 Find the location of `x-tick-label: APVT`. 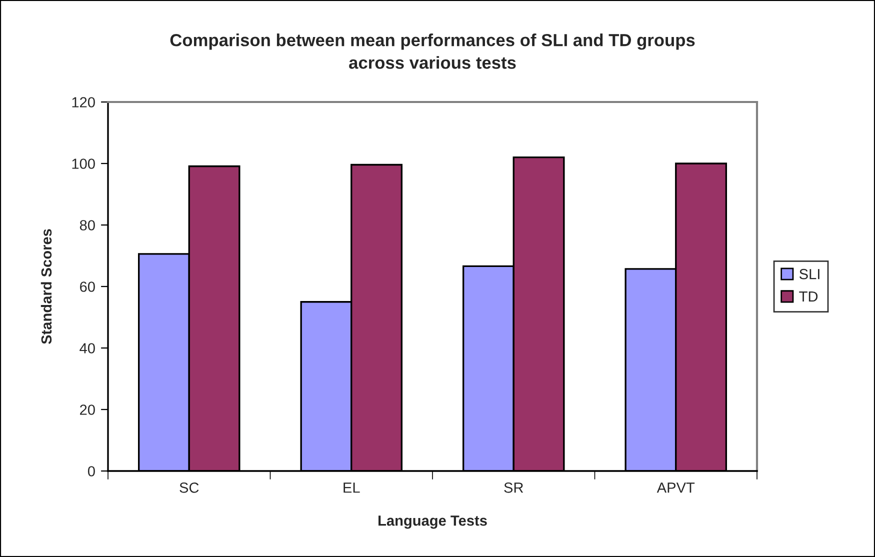

x-tick-label: APVT is located at coordinates (675, 487).